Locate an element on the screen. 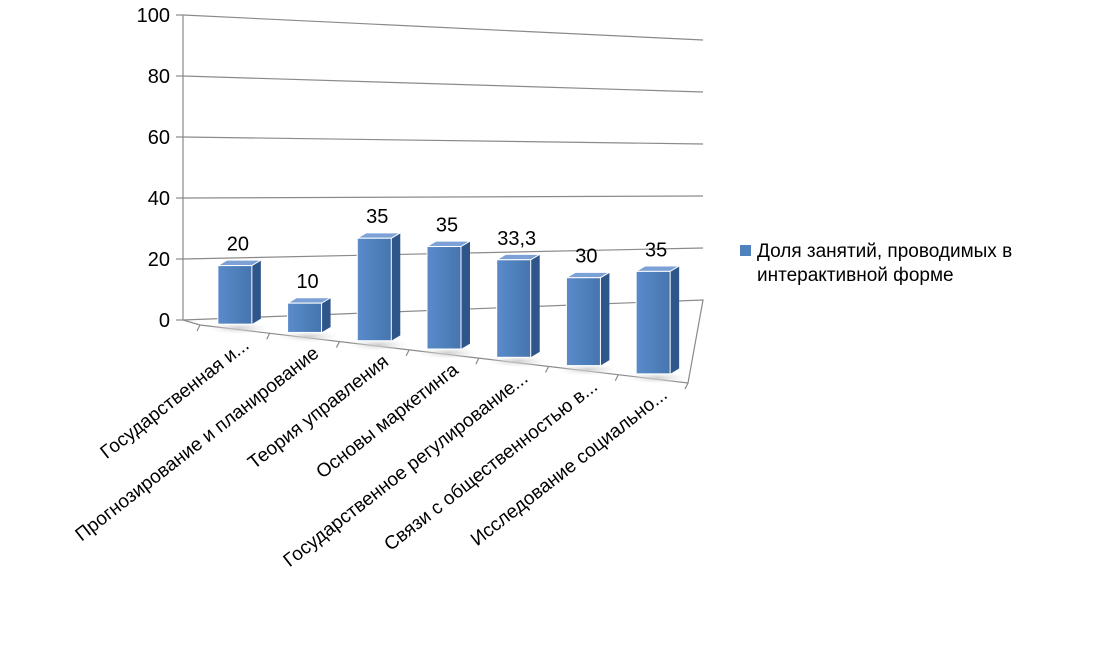  y-tick-label: 100 is located at coordinates (153, 16).